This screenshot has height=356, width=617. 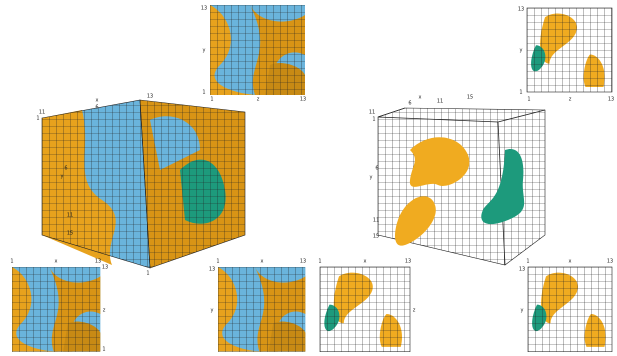 What do you see at coordinates (457, 180) in the screenshot?
I see `right-cube: x 6 11 15 1 11 6 y 11 15` at bounding box center [457, 180].